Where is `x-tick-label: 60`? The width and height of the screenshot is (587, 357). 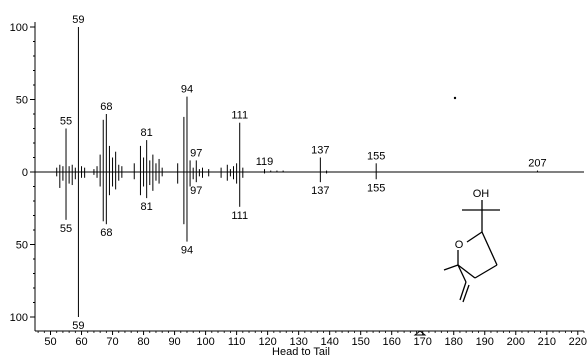
x-tick-label: 60 is located at coordinates (81, 342).